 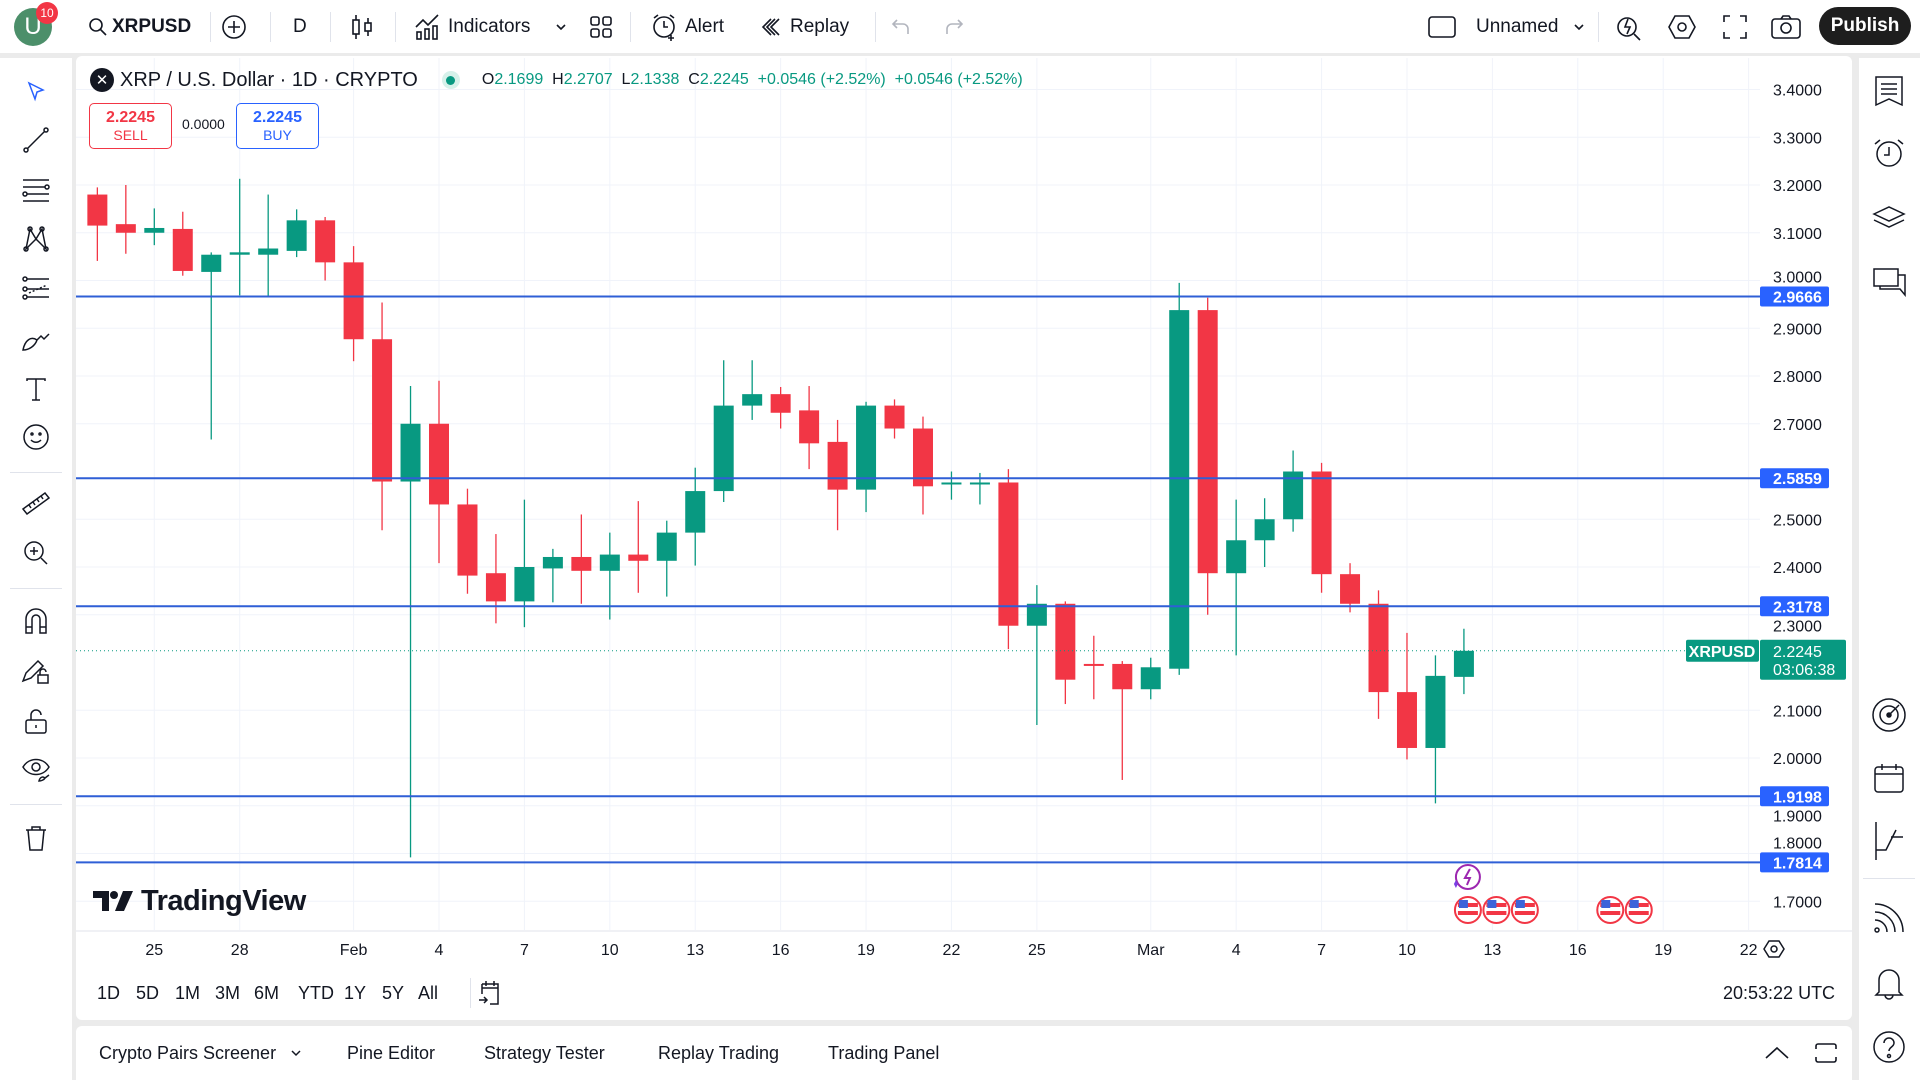 What do you see at coordinates (1865, 26) in the screenshot?
I see `publish-button: Publish` at bounding box center [1865, 26].